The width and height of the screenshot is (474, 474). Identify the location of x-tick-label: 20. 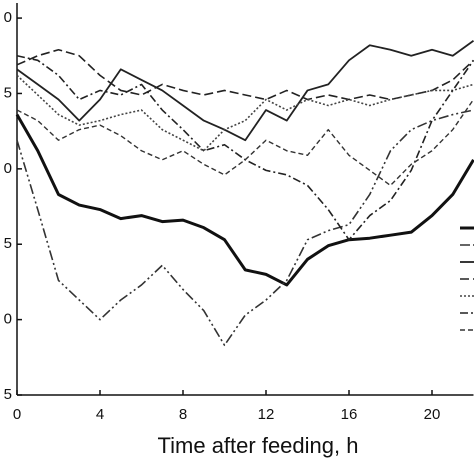
(432, 414).